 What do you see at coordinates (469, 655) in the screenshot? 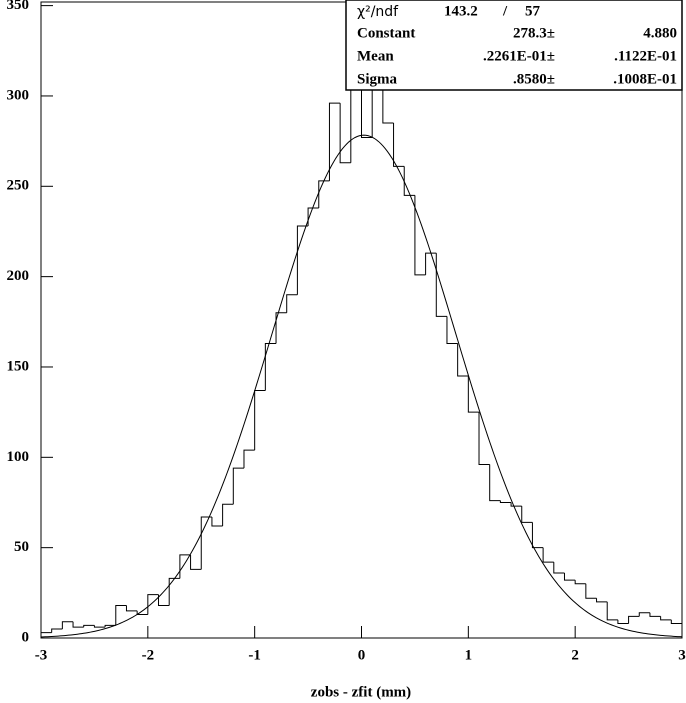
I see `x-tick-label: 1` at bounding box center [469, 655].